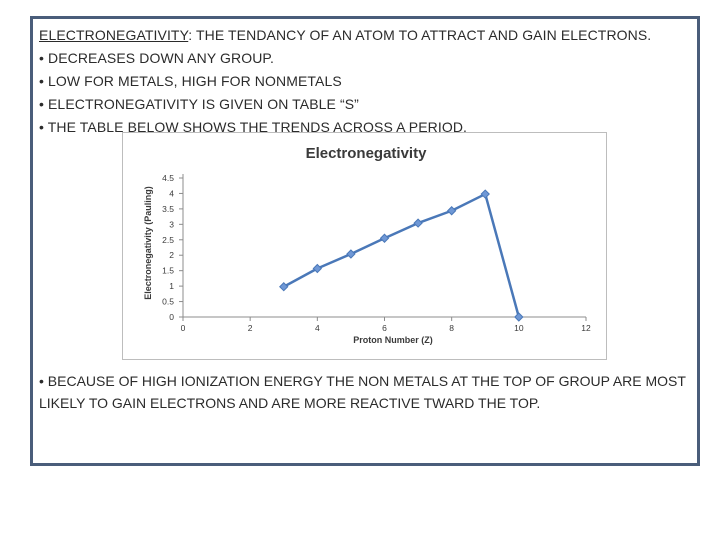  I want to click on y-tick-label: 1.5, so click(168, 271).